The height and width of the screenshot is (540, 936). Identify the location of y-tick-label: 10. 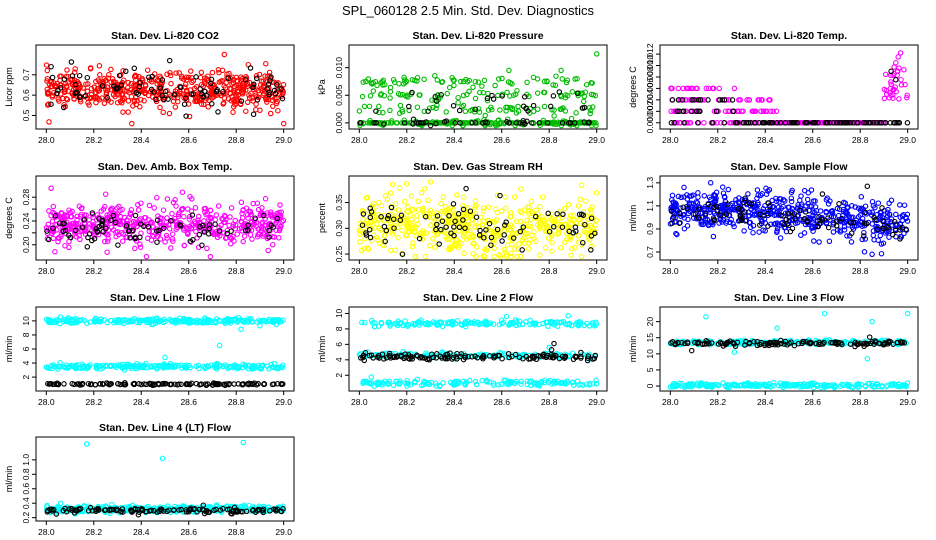
(26, 321).